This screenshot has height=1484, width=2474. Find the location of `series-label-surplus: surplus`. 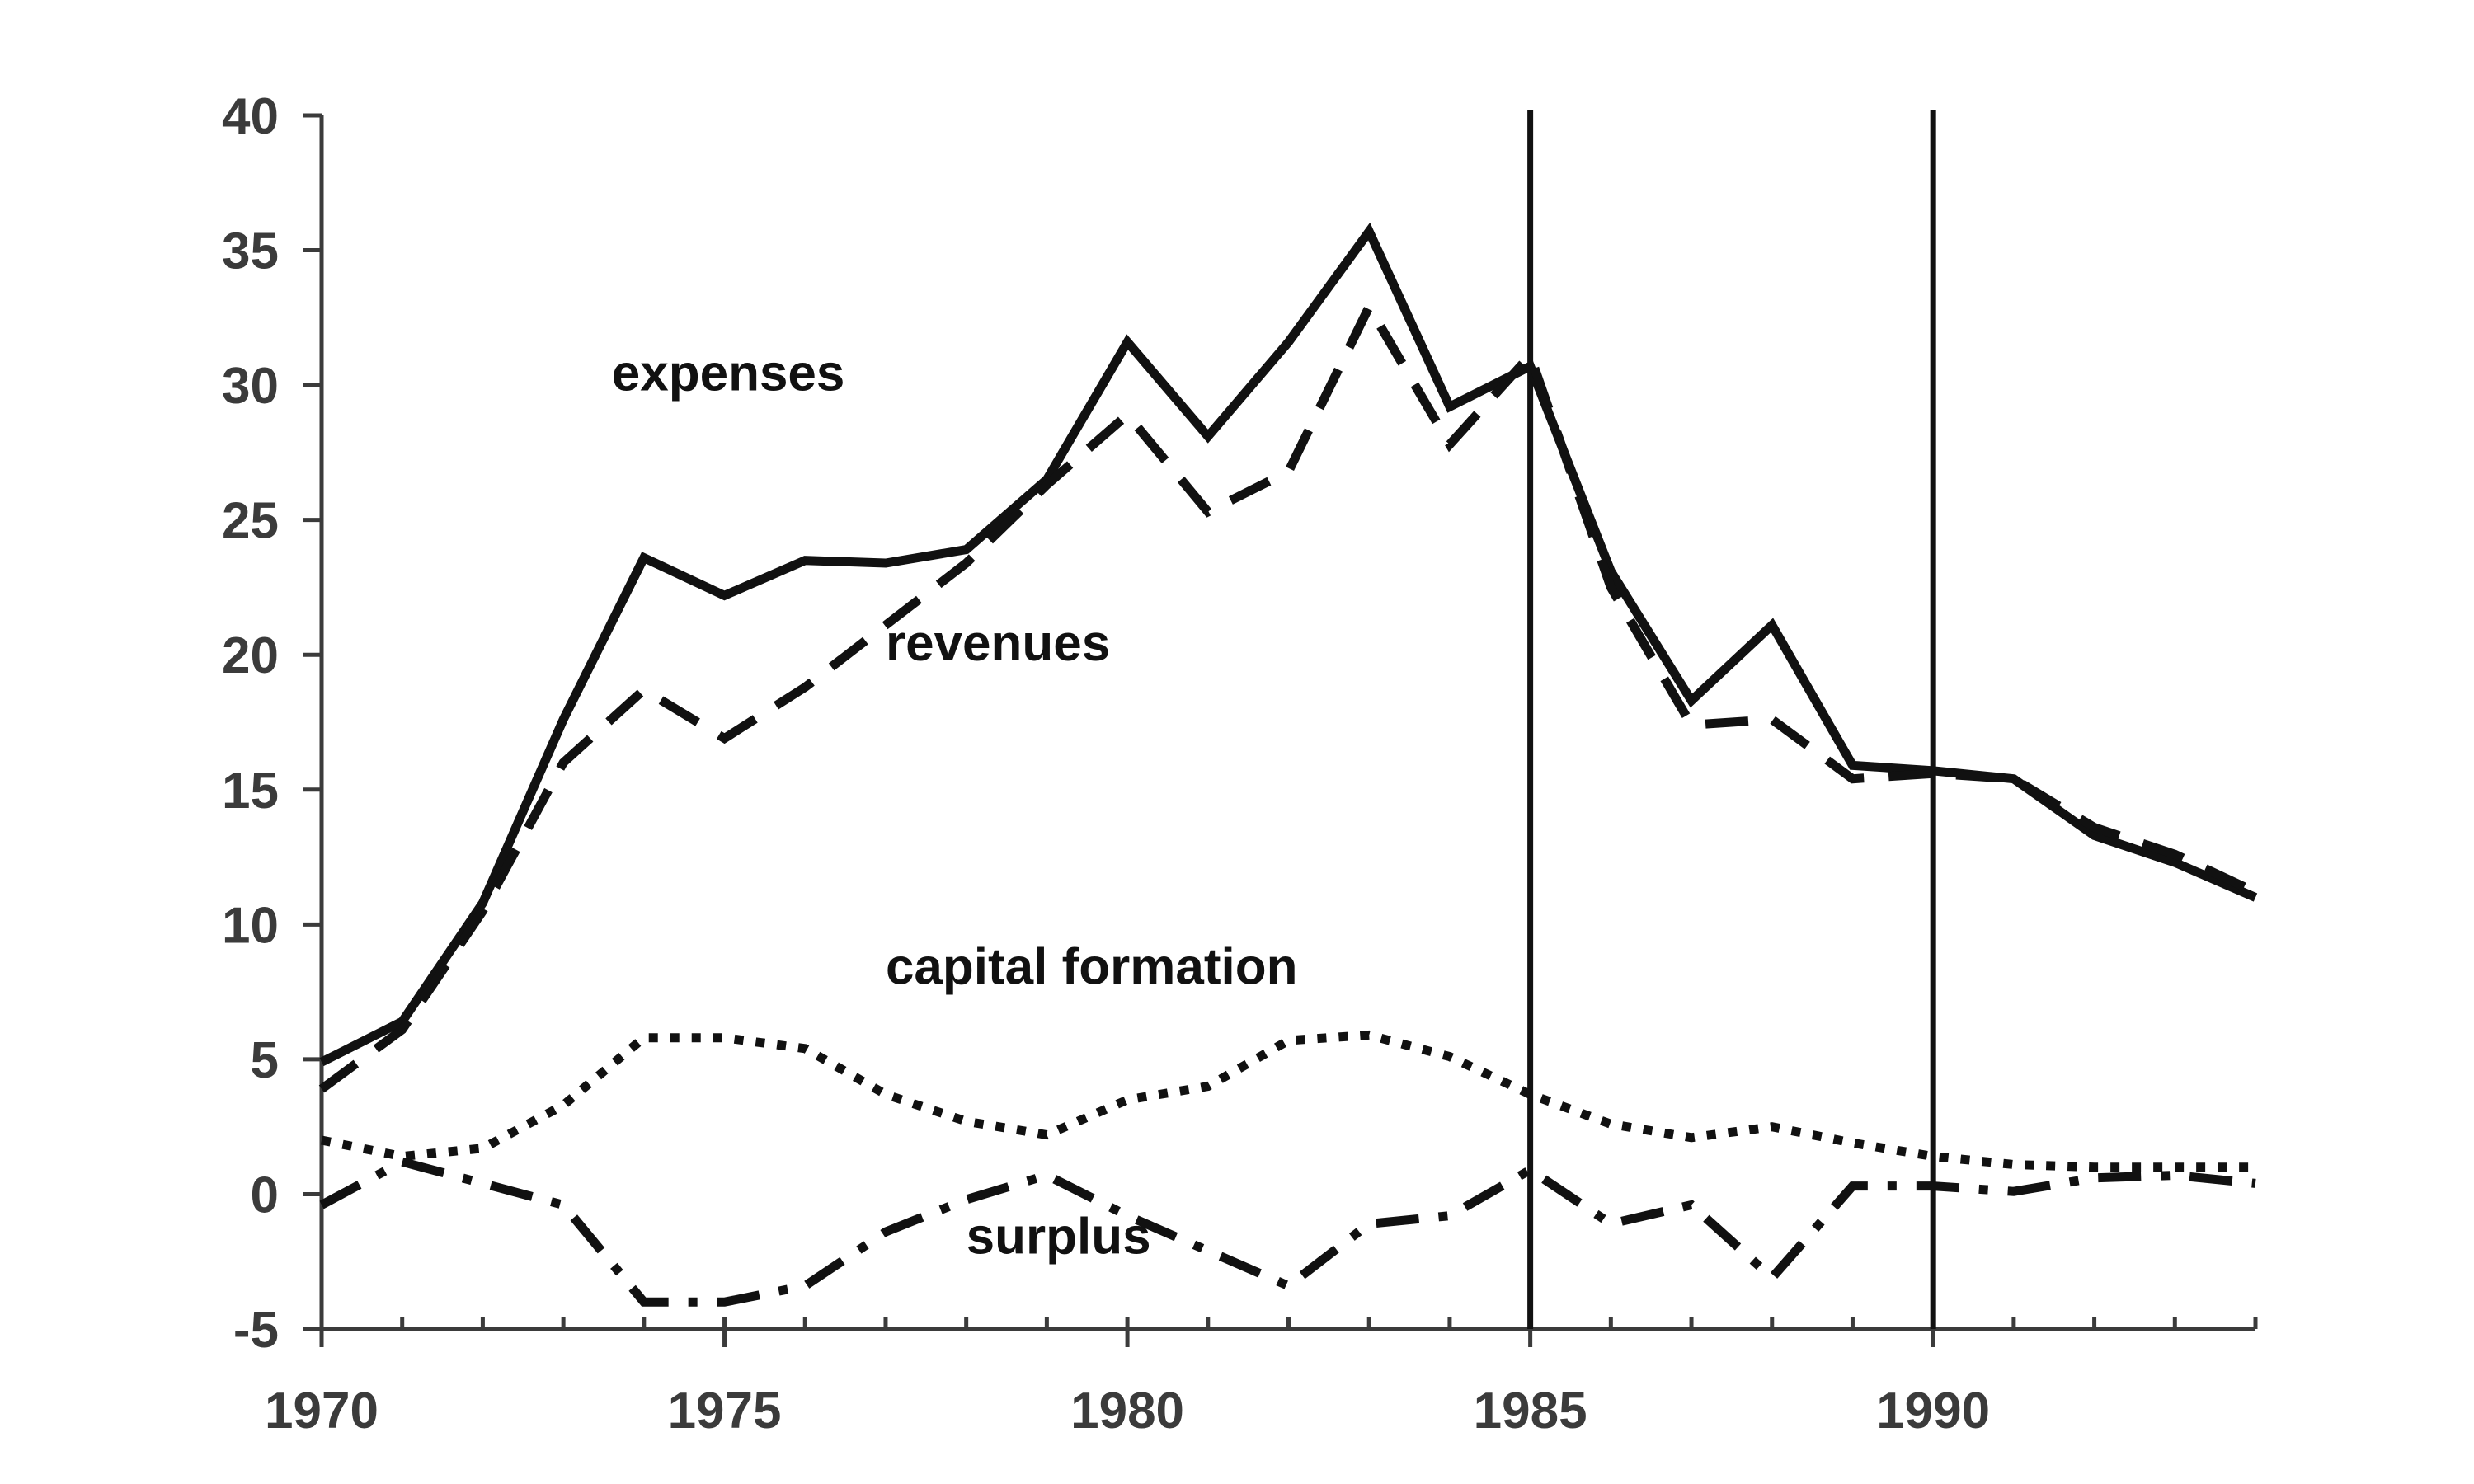

series-label-surplus: surplus is located at coordinates (1059, 1236).